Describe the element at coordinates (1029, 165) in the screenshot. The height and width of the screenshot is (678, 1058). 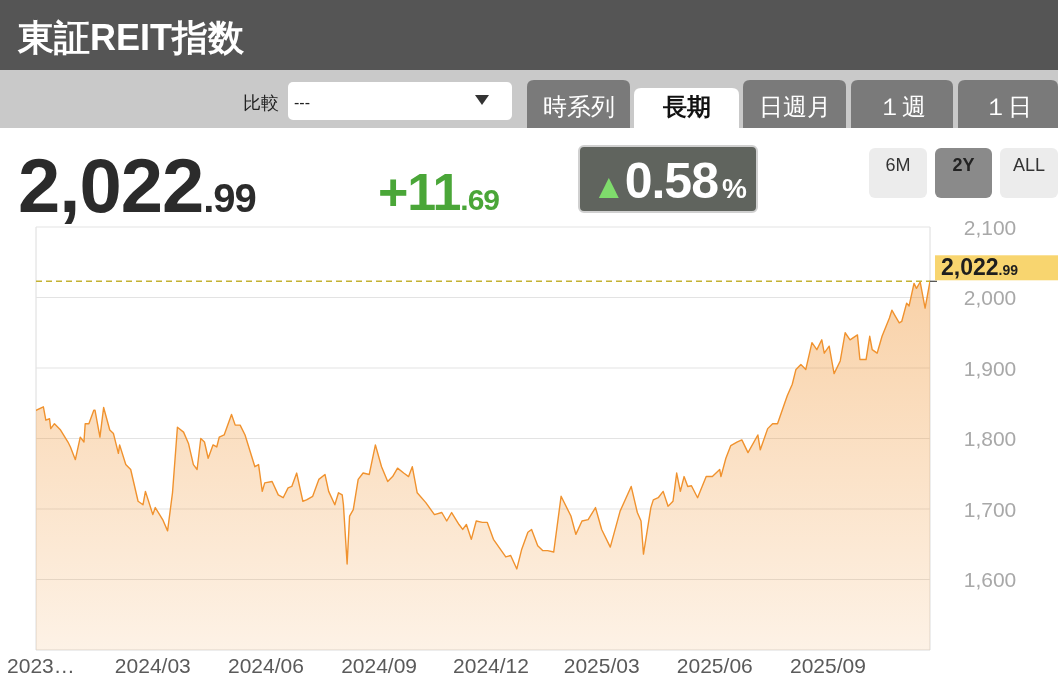
I see `annotation: ALL` at that location.